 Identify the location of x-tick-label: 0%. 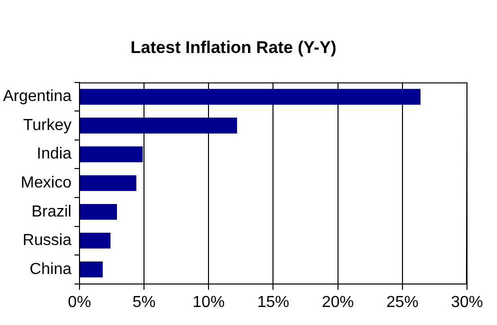
(80, 302).